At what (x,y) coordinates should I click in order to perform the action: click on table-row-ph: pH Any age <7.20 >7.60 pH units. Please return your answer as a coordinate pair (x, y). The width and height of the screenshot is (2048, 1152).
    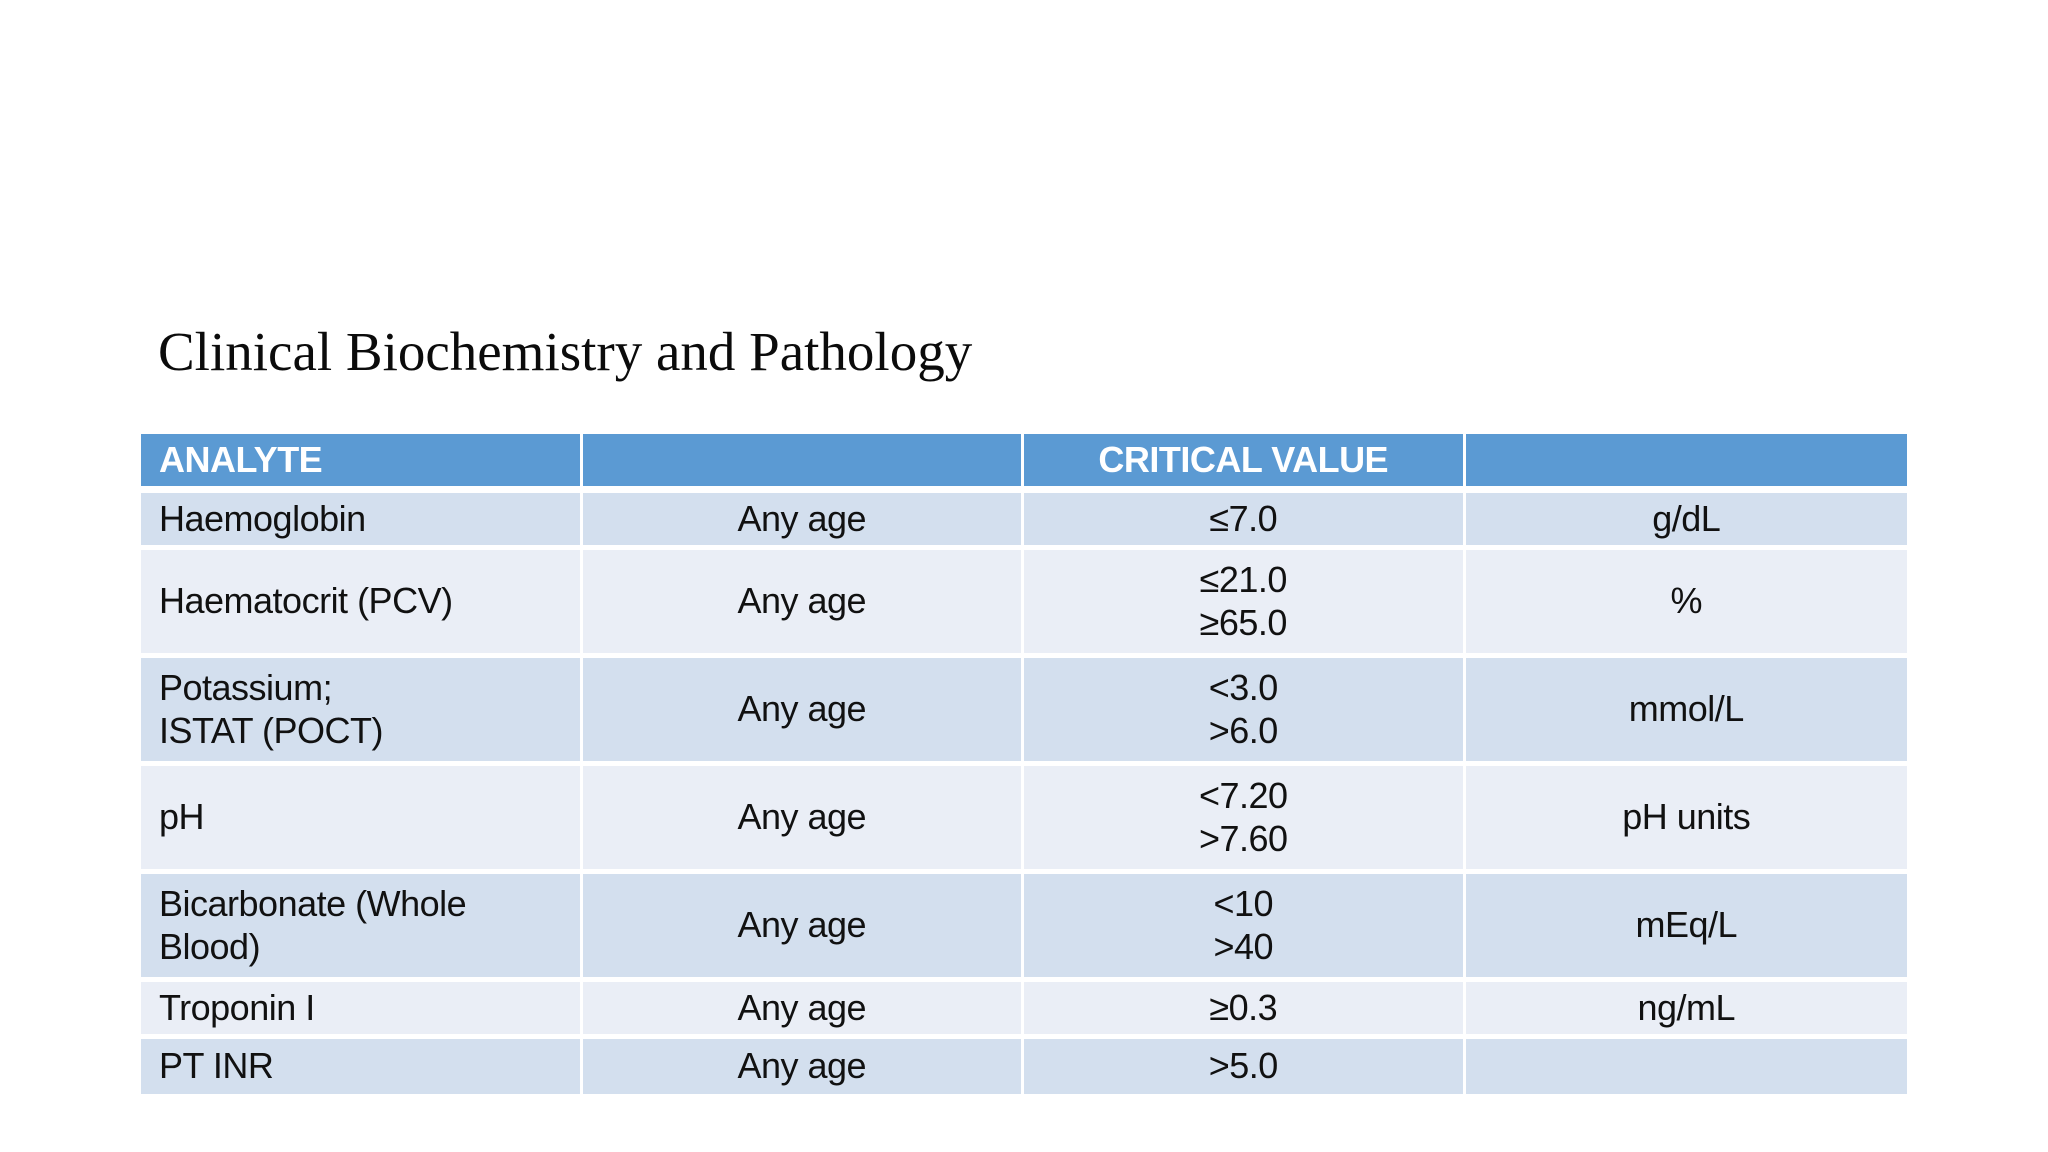
    Looking at the image, I should click on (1024, 819).